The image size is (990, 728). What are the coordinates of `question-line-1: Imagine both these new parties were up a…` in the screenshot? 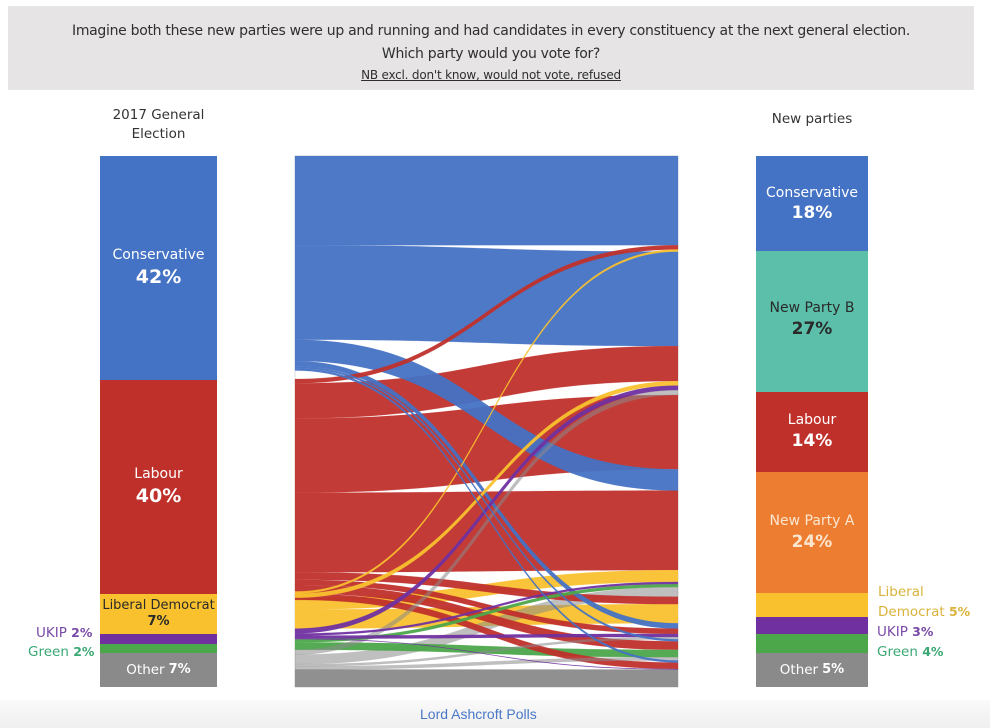 It's located at (491, 31).